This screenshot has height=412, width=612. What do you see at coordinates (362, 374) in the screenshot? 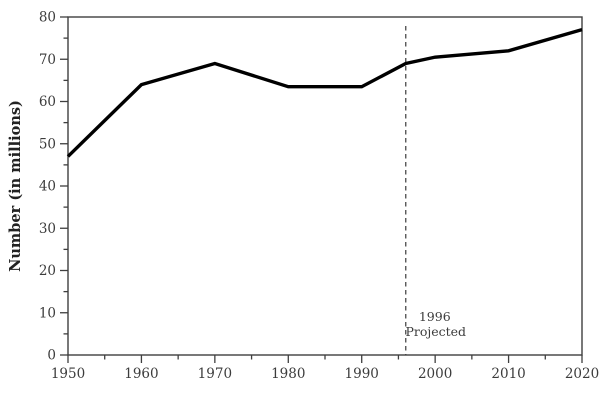
I see `x-tick-label: 1990` at bounding box center [362, 374].